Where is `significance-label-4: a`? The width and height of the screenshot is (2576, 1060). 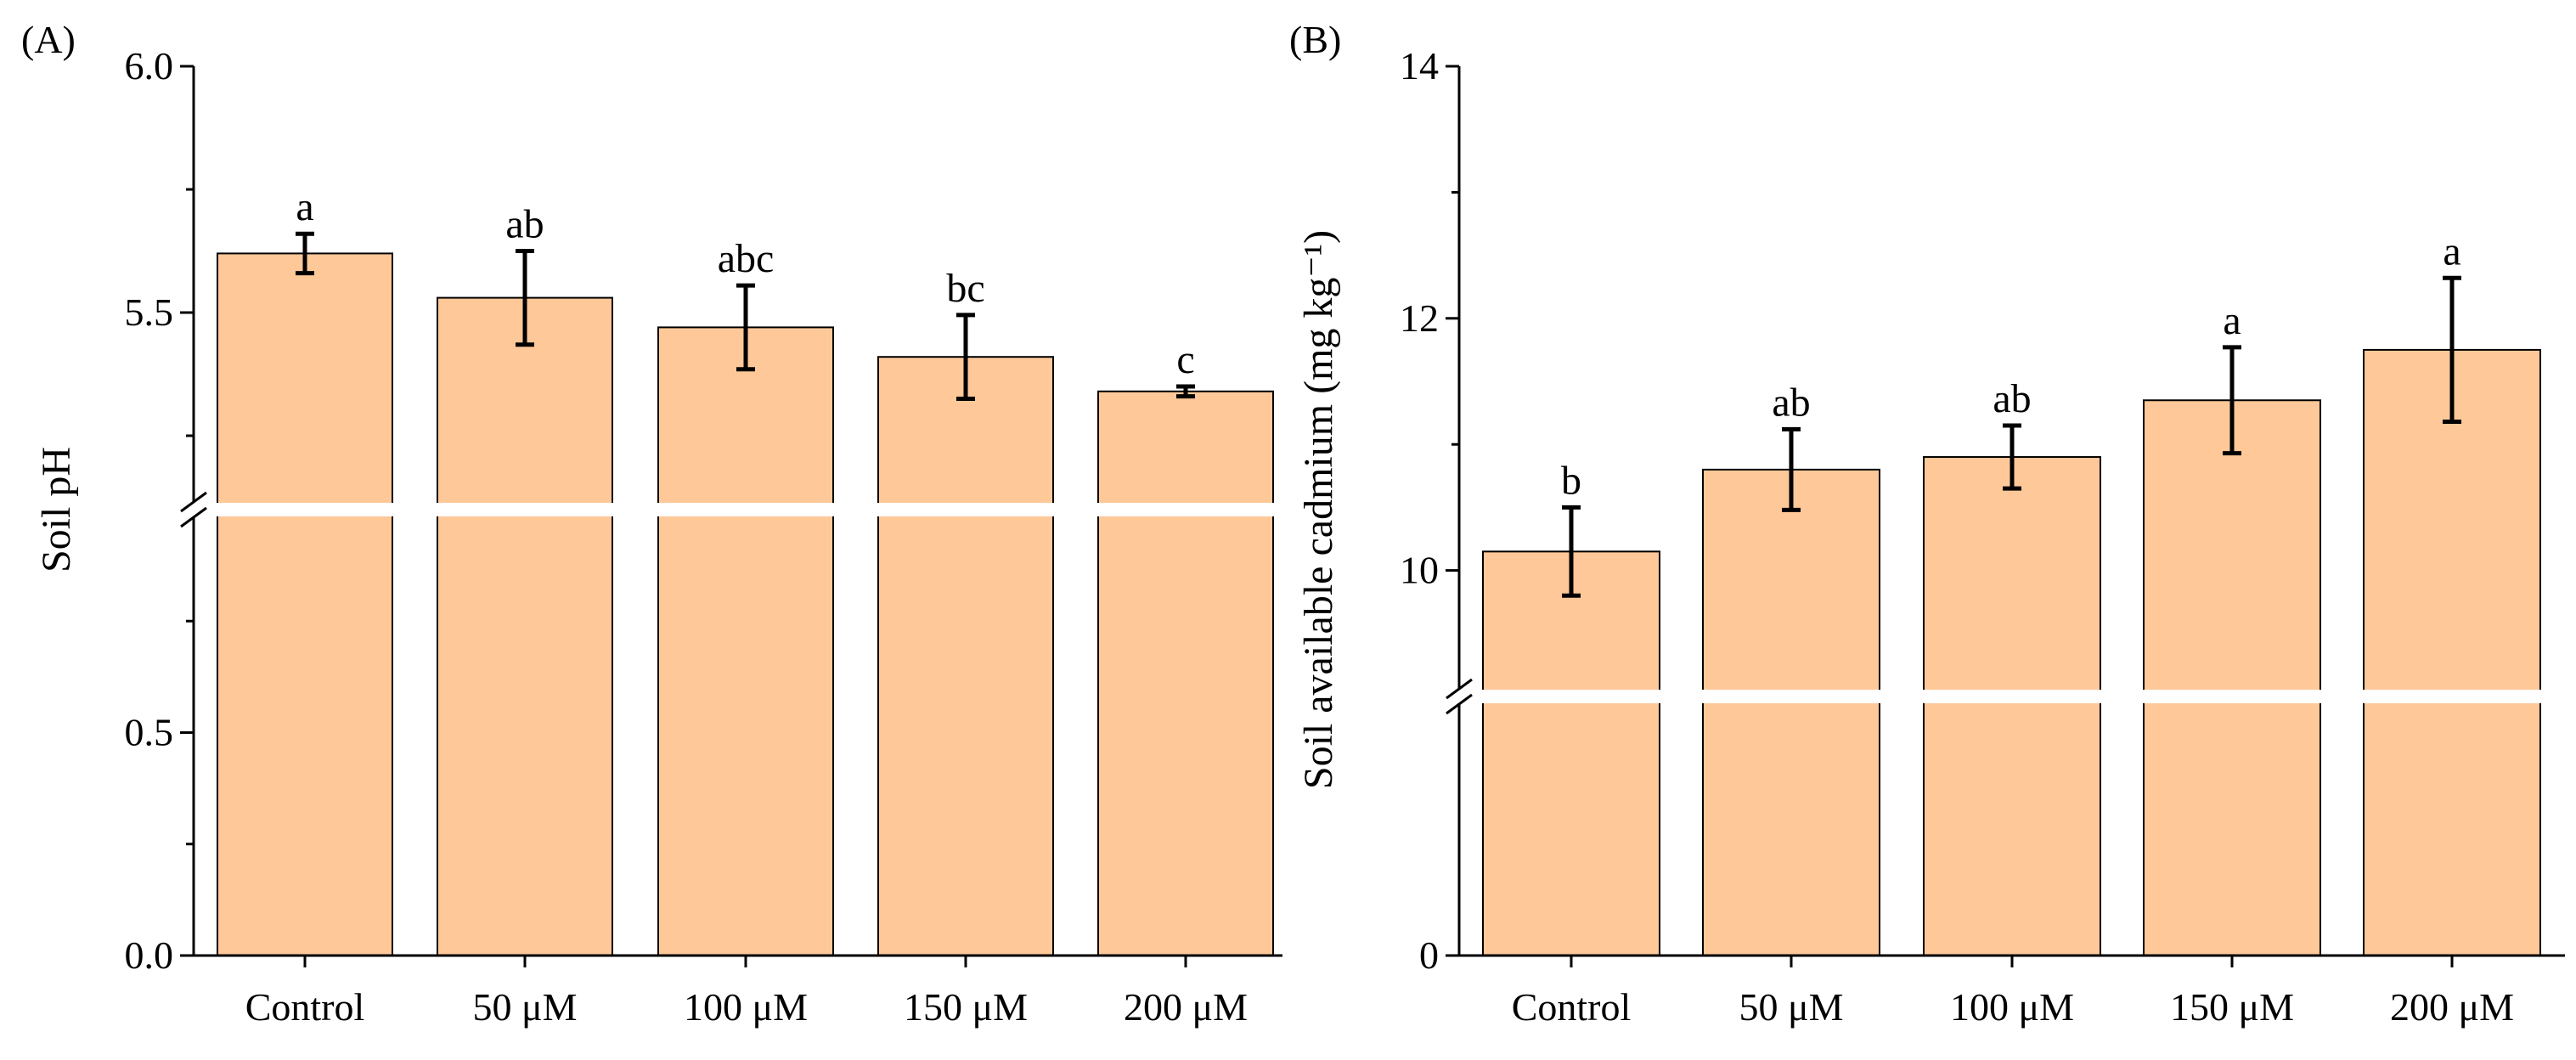 significance-label-4: a is located at coordinates (2451, 250).